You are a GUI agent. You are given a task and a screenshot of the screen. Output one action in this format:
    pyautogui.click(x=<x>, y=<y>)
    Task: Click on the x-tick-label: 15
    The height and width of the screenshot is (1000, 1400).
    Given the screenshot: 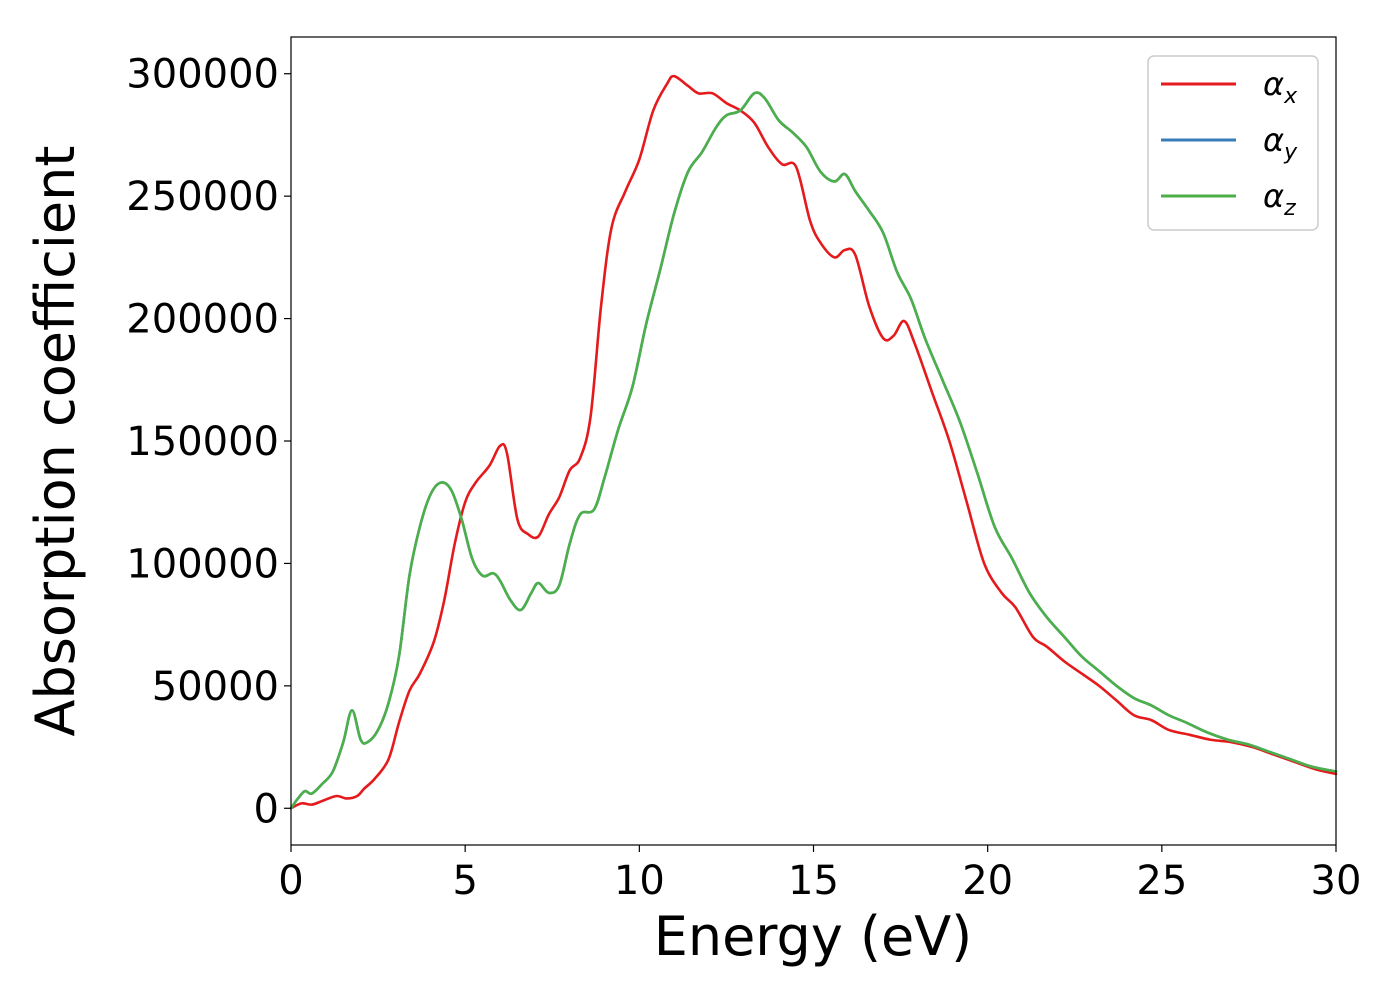 What is the action you would take?
    pyautogui.click(x=813, y=881)
    